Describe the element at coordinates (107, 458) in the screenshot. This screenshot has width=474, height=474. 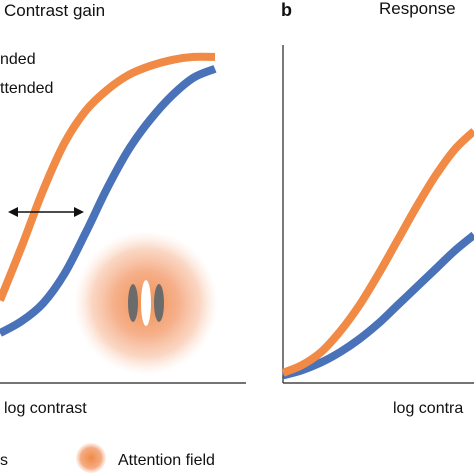
I see `bottom-legend: s Attention field` at that location.